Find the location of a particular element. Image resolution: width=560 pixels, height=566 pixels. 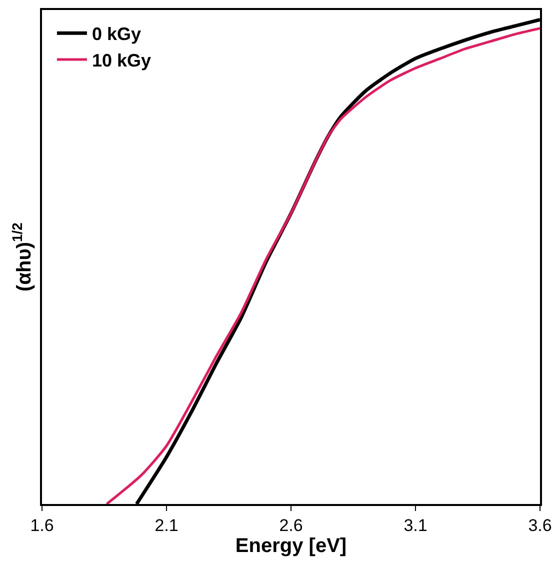

x-axis-title: Energy [eV] is located at coordinates (291, 546).